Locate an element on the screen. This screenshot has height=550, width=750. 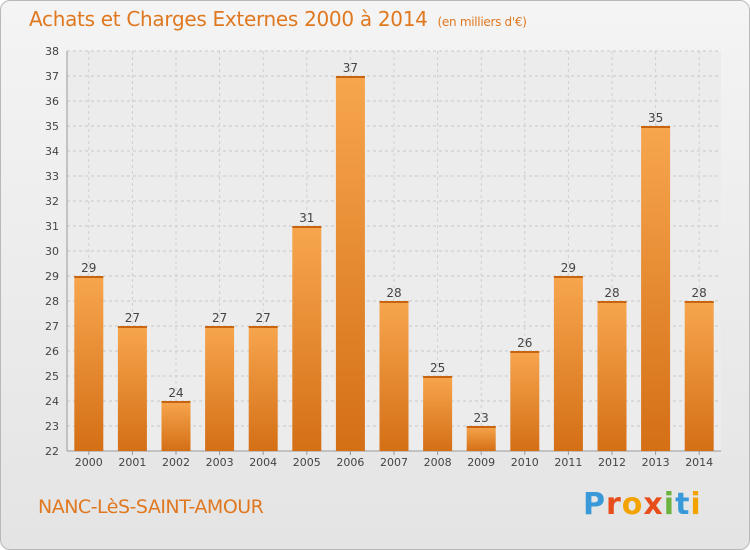
x-tick-label: 2002 is located at coordinates (176, 462).